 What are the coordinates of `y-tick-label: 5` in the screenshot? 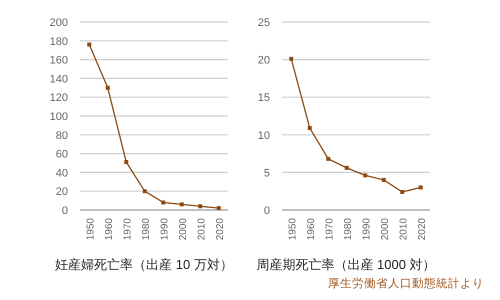 It's located at (267, 173).